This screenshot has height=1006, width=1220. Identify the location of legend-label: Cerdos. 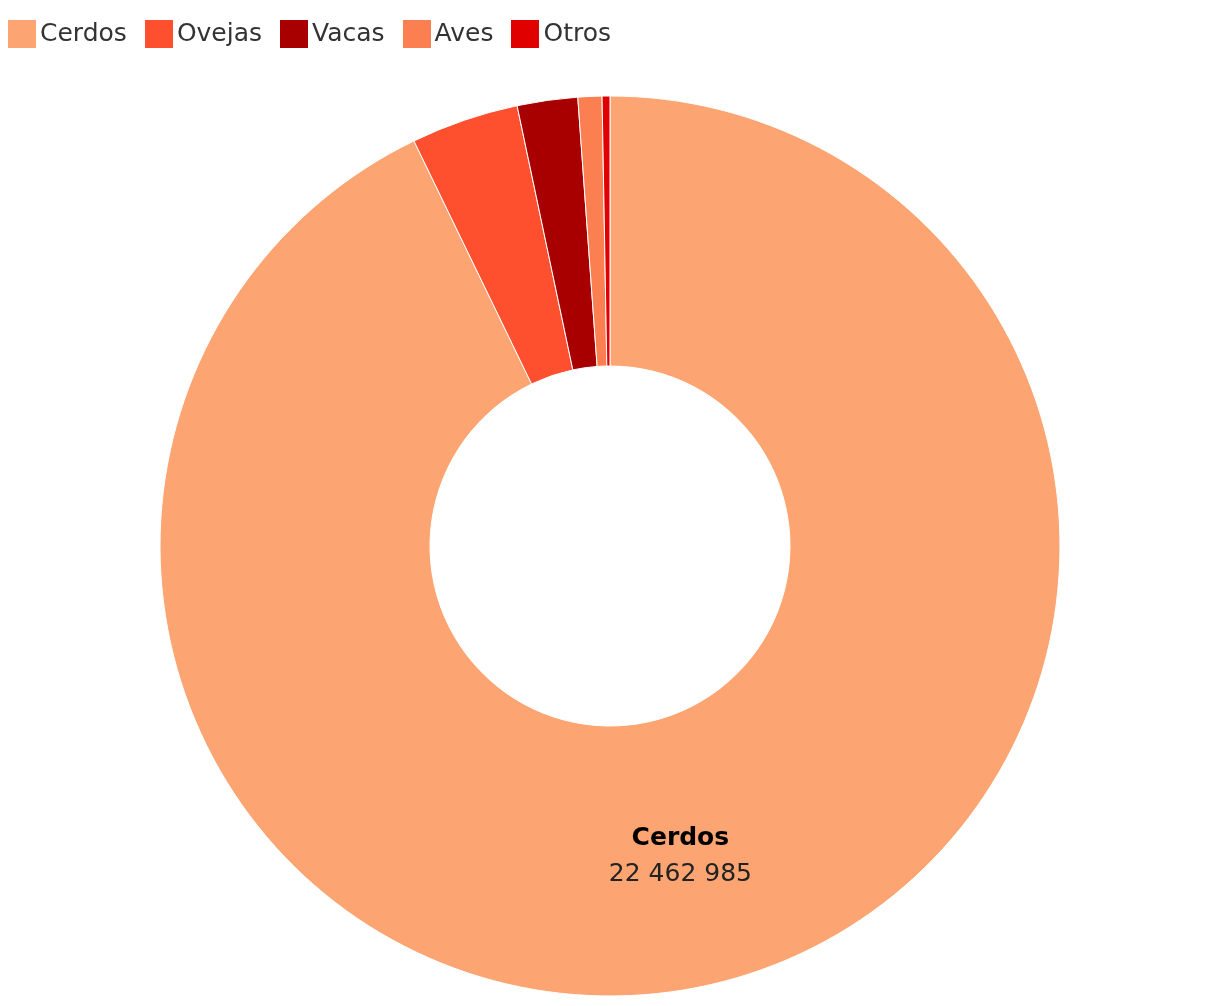
(83, 32).